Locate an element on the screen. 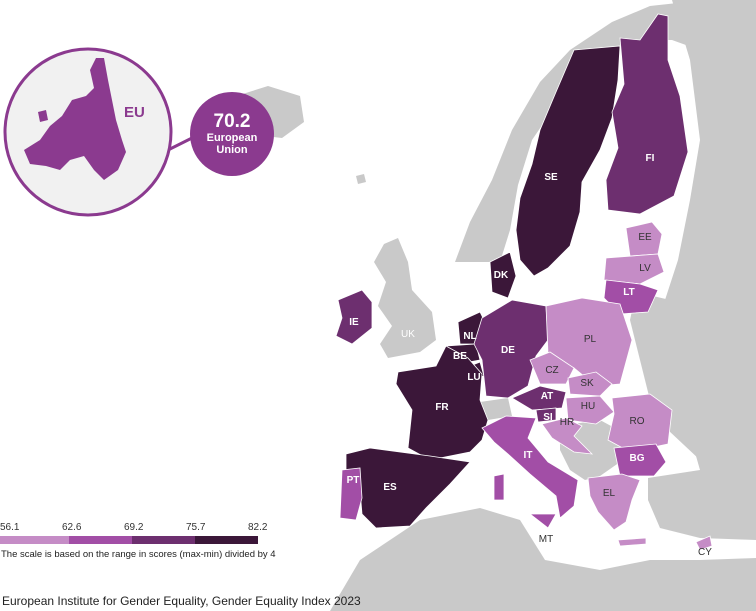 This screenshot has width=756, height=611. label-lt: LT is located at coordinates (628, 292).